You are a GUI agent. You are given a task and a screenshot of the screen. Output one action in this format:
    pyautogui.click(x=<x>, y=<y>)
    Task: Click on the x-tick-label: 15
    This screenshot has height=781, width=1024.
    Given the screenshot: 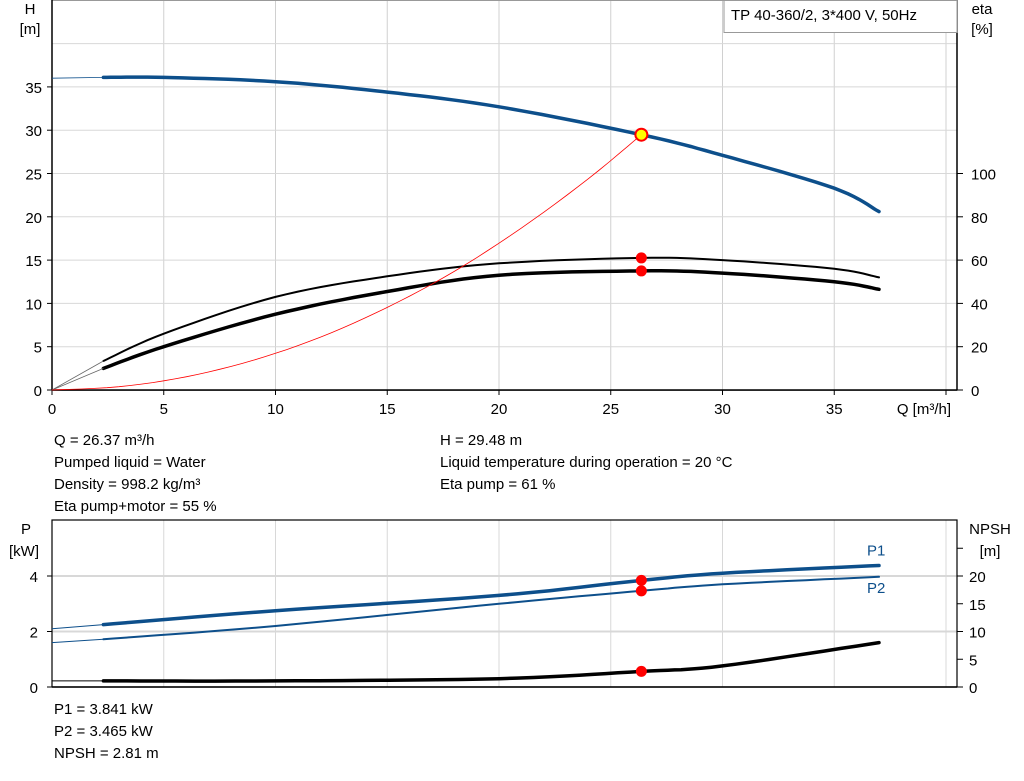 What is the action you would take?
    pyautogui.click(x=387, y=409)
    